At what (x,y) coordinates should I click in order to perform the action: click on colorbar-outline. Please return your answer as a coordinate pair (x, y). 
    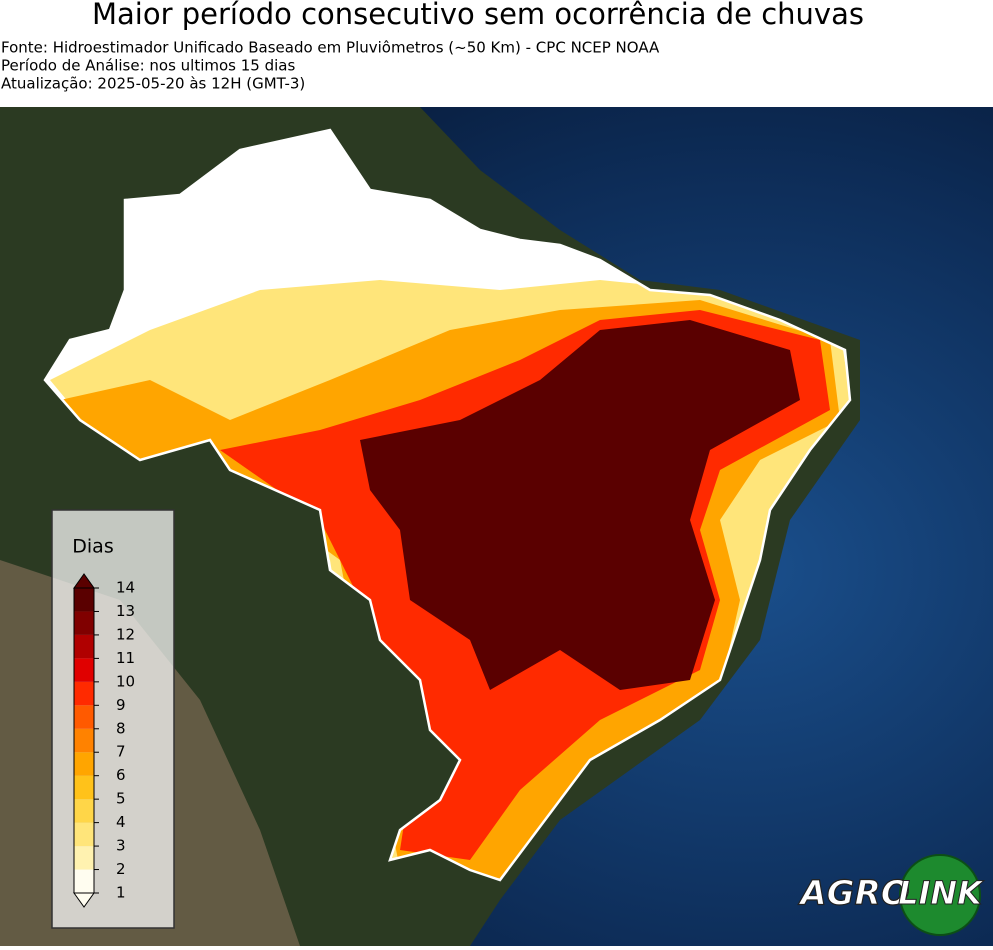
    Looking at the image, I should click on (84, 740).